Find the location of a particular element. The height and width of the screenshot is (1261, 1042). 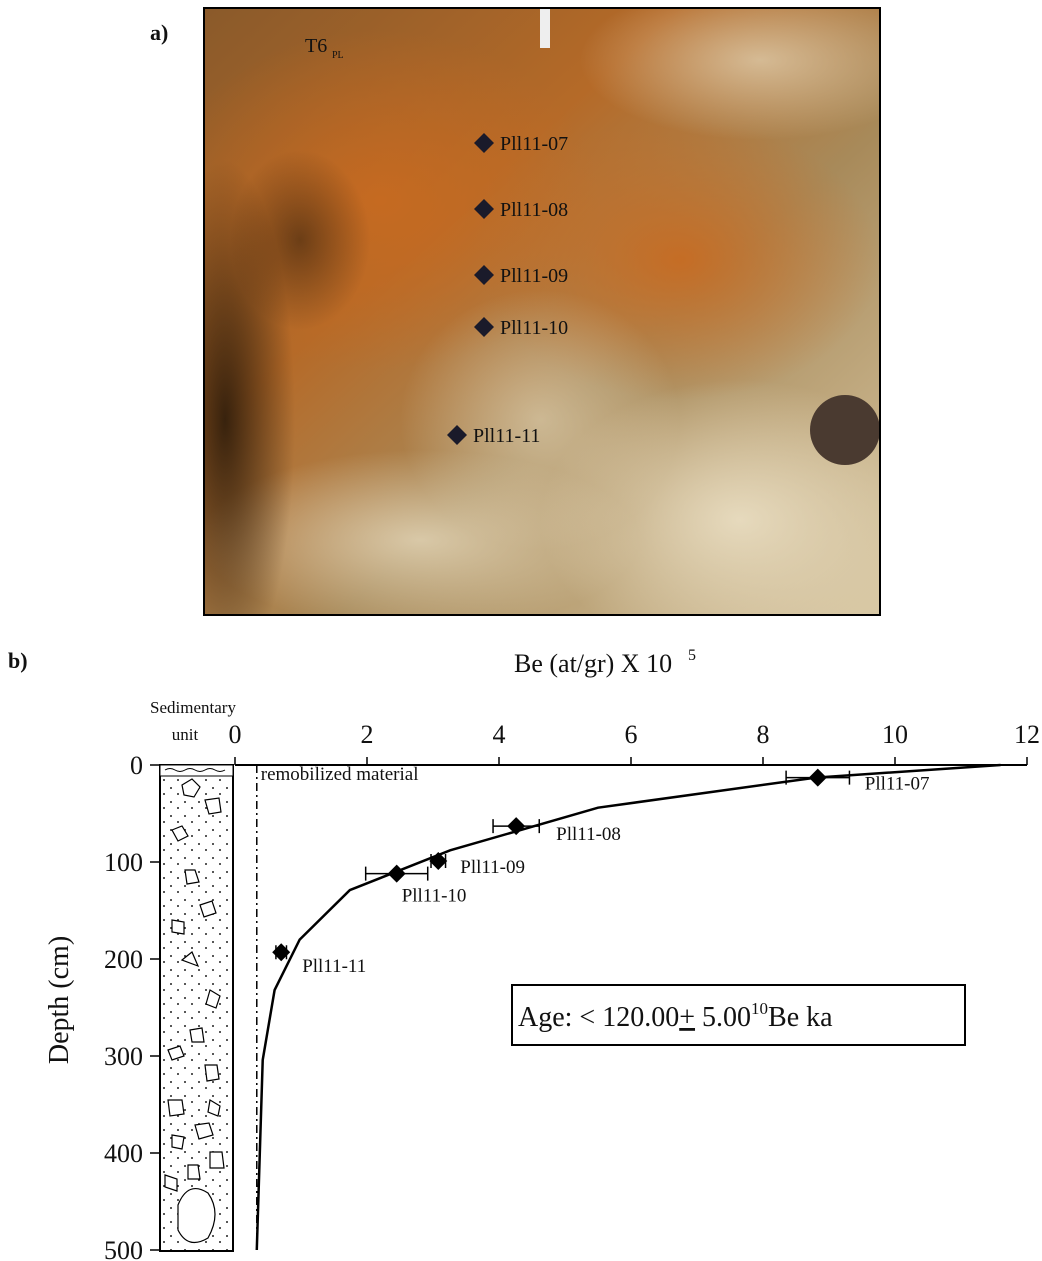

sample-label: Pll11-09 is located at coordinates (534, 276).